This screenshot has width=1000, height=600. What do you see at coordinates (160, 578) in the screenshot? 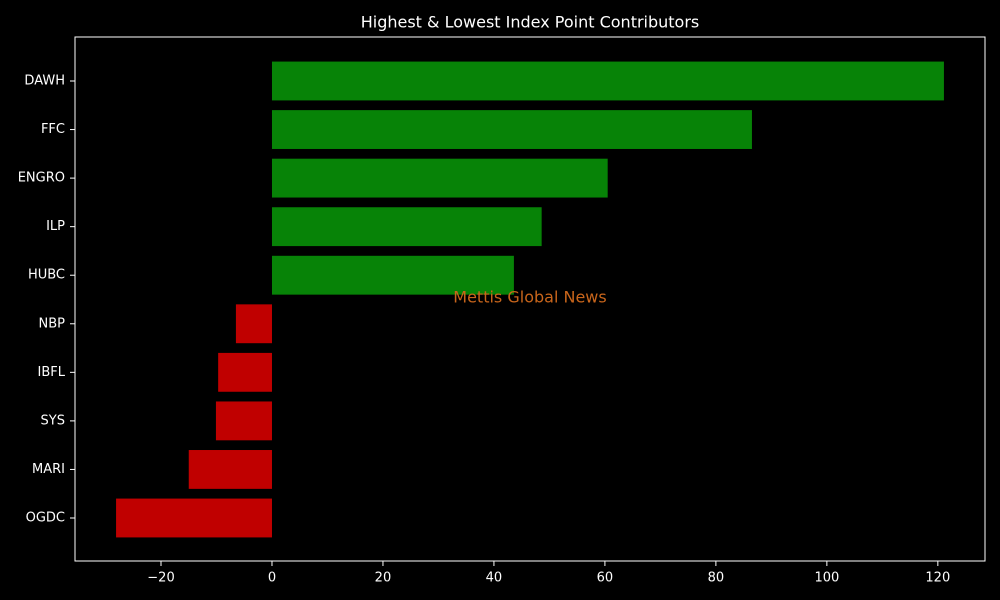
I see `x-tick-label: −20` at bounding box center [160, 578].